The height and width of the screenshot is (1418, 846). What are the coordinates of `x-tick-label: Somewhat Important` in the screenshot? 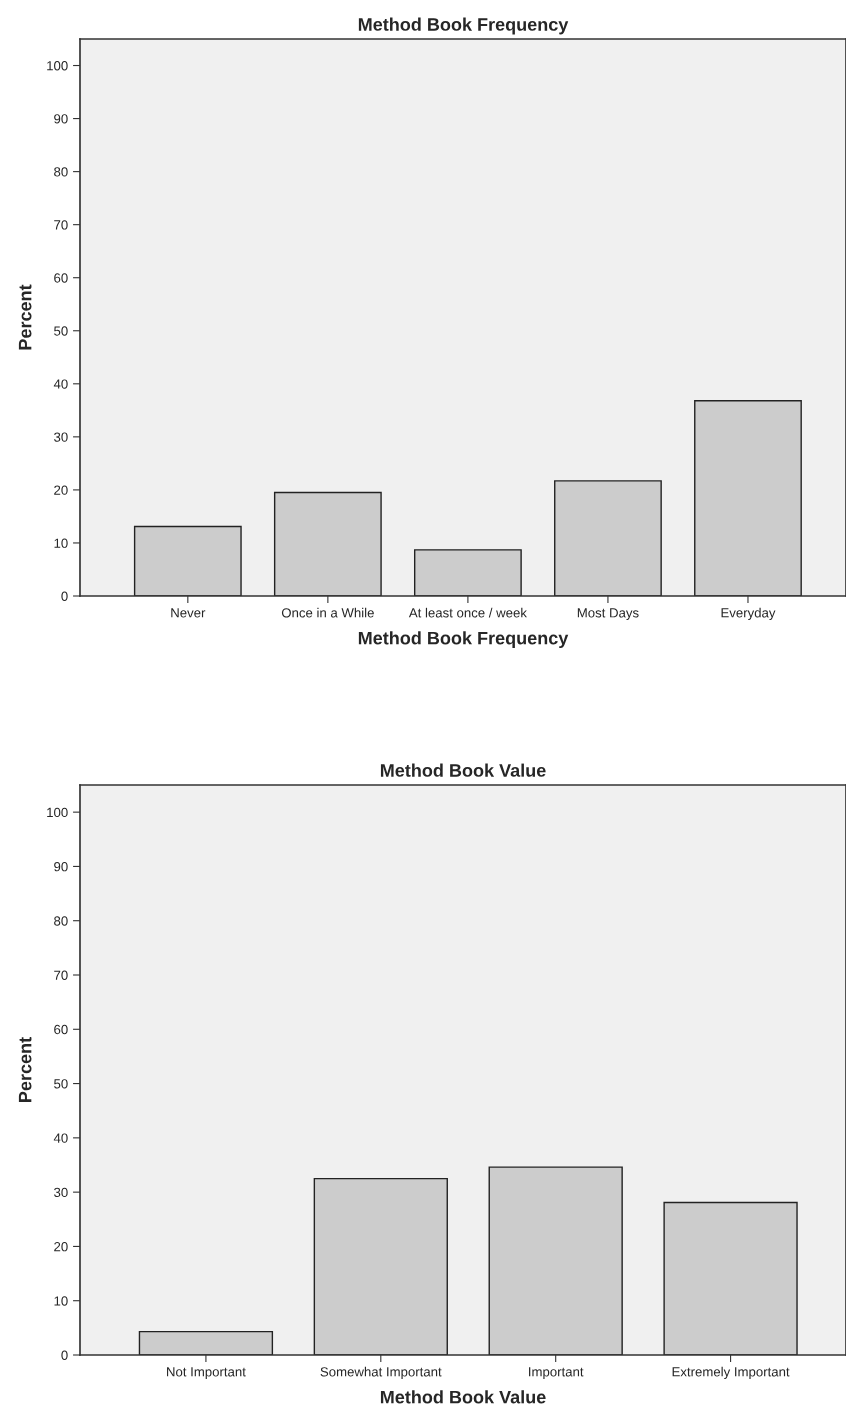 It's located at (381, 1373).